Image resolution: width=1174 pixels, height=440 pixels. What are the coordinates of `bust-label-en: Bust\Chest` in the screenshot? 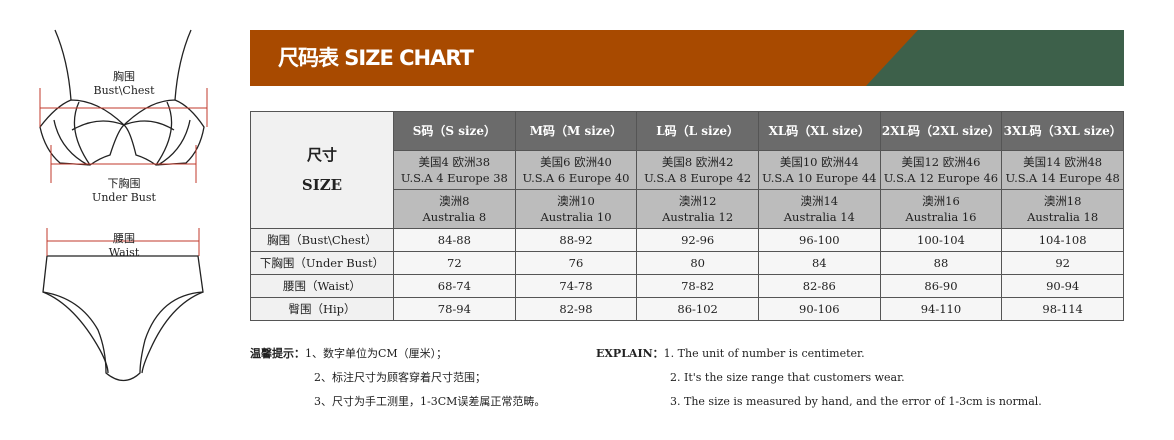 It's located at (124, 90).